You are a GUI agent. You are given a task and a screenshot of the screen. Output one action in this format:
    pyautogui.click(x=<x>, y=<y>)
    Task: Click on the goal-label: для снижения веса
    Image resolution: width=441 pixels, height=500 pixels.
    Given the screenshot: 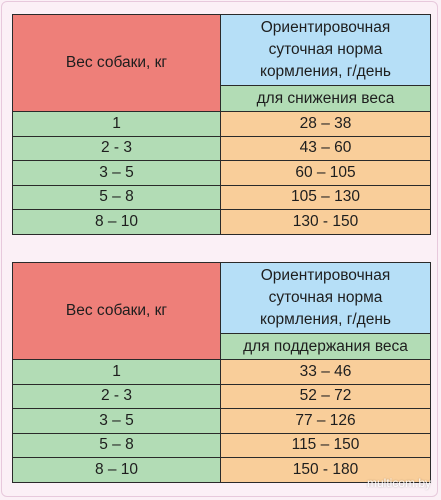 What is the action you would take?
    pyautogui.click(x=325, y=98)
    